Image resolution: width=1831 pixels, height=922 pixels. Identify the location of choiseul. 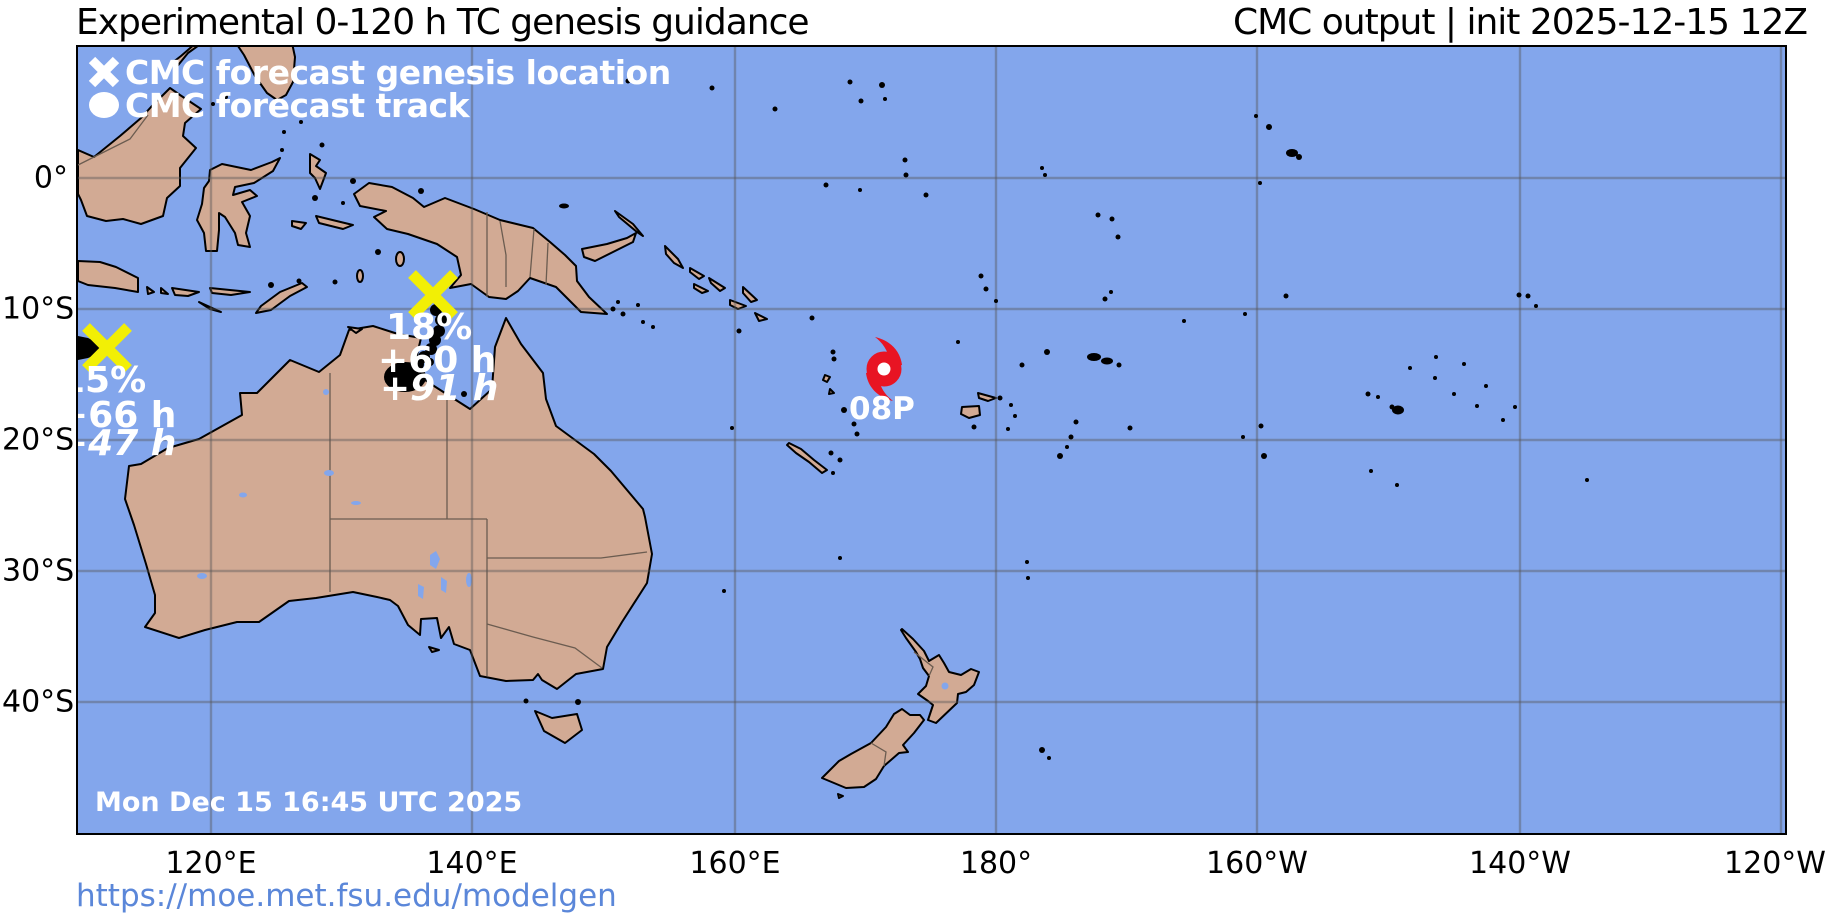
(697, 273).